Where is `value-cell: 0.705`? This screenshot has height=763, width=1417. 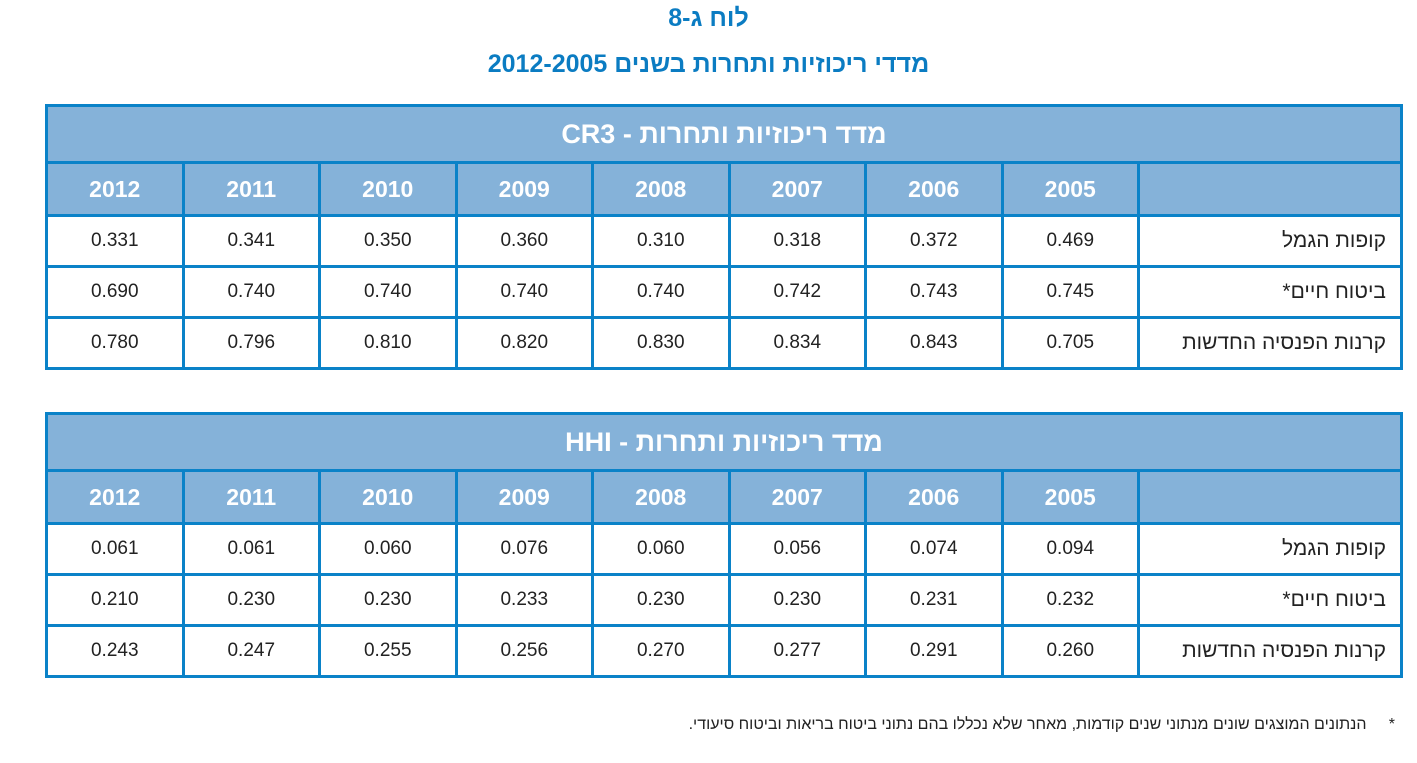 value-cell: 0.705 is located at coordinates (1070, 343).